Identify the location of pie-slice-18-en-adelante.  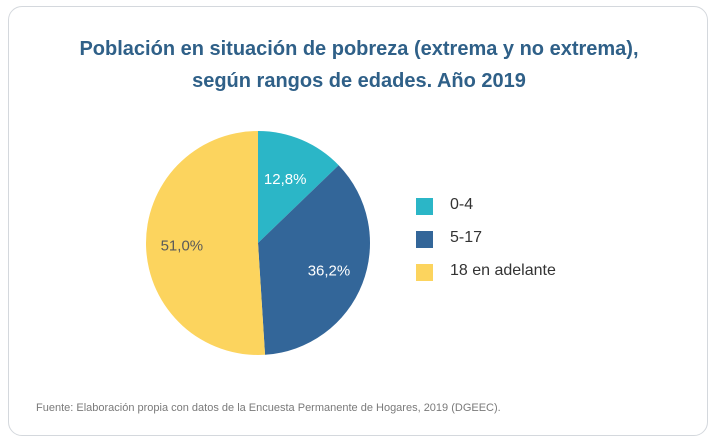
(206, 243).